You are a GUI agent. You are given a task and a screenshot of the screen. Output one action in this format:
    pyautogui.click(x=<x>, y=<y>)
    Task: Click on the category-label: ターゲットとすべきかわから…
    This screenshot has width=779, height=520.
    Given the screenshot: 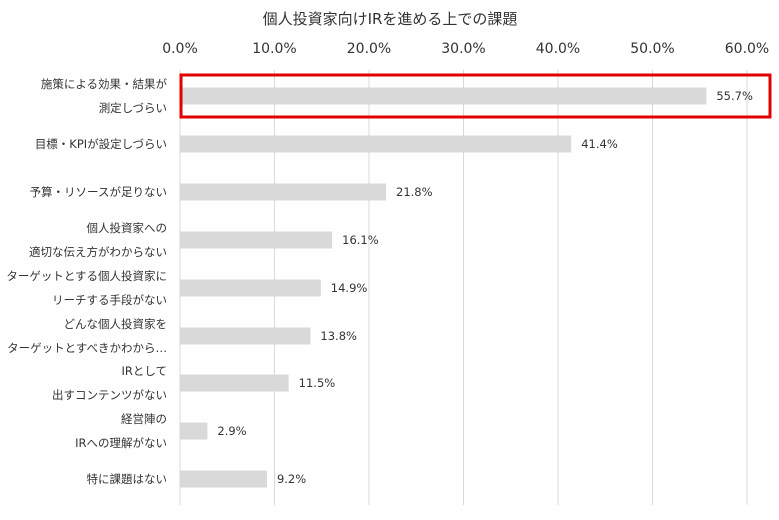 What is the action you would take?
    pyautogui.click(x=87, y=348)
    